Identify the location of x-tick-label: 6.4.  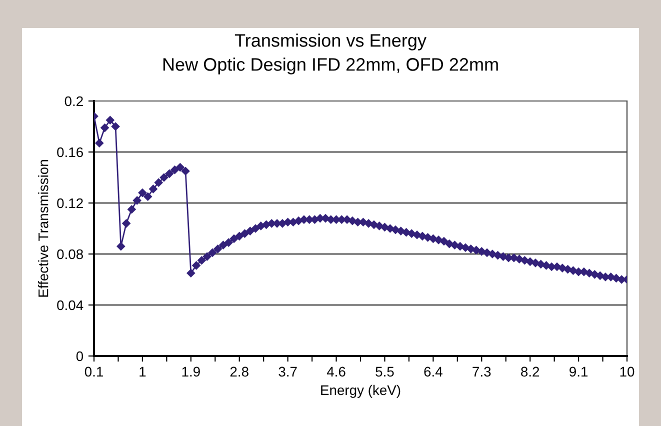
(433, 371).